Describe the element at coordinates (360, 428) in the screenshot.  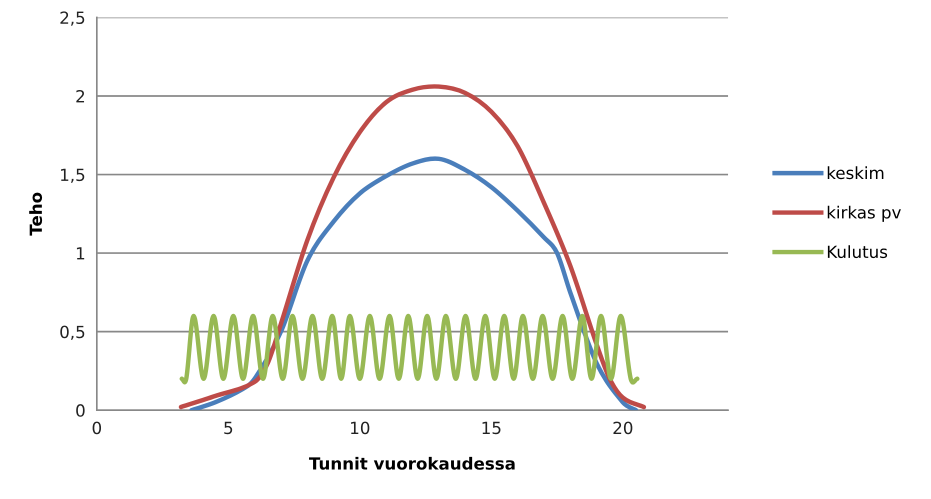
I see `x-tick-label: 10` at that location.